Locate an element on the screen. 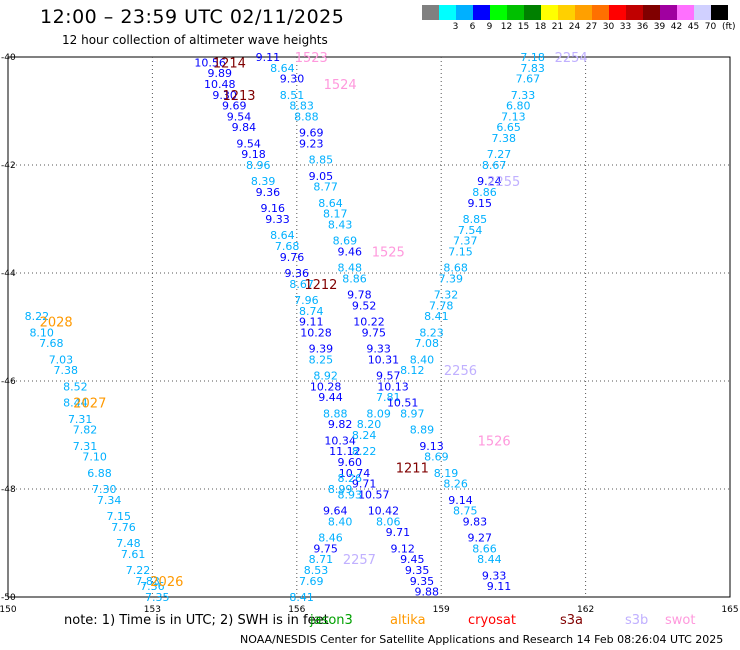 Image resolution: width=740 pixels, height=650 pixels. wave-height-value: 7.76 is located at coordinates (123, 527).